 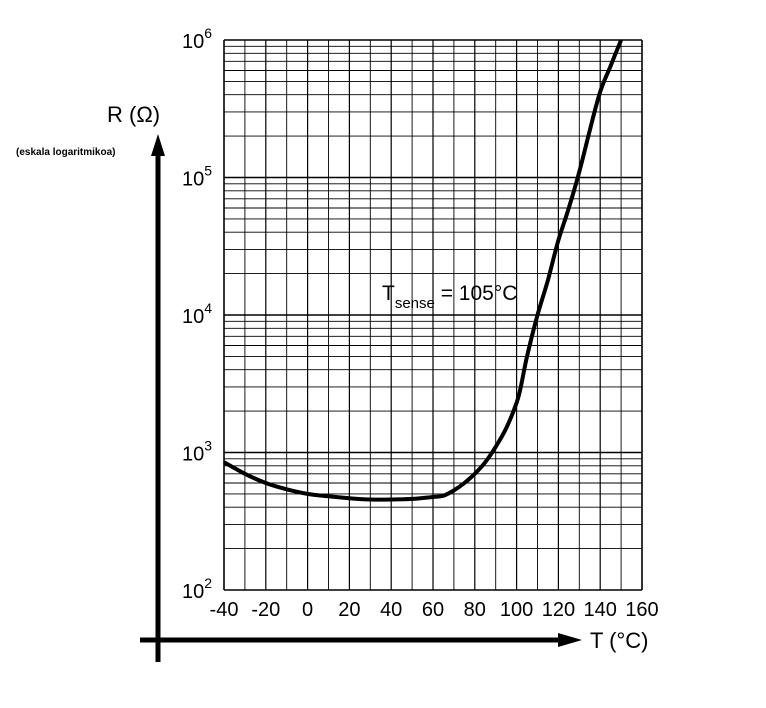 What do you see at coordinates (65, 152) in the screenshot?
I see `y-axis-note: (eskala logaritmikoa)` at bounding box center [65, 152].